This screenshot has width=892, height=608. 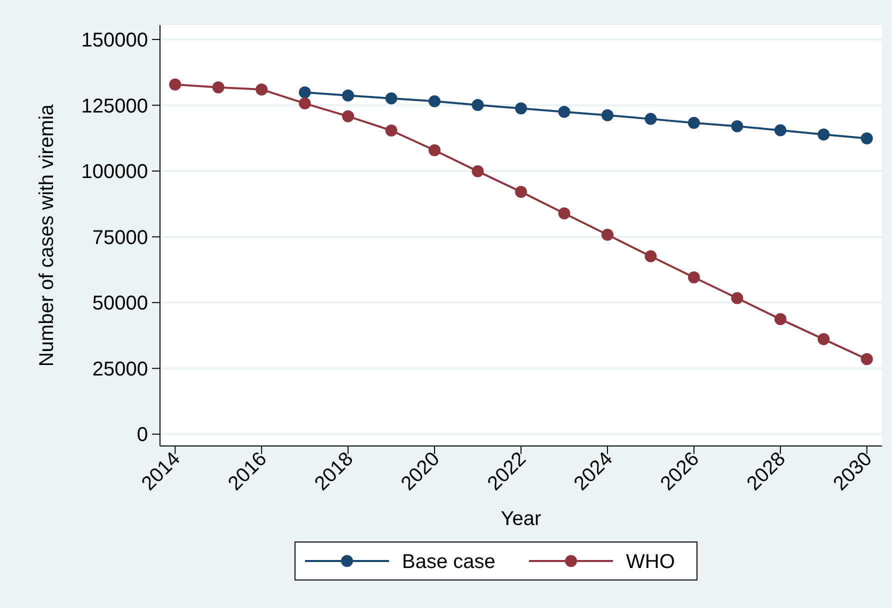 I want to click on y-tick-label: 50000, so click(x=120, y=303).